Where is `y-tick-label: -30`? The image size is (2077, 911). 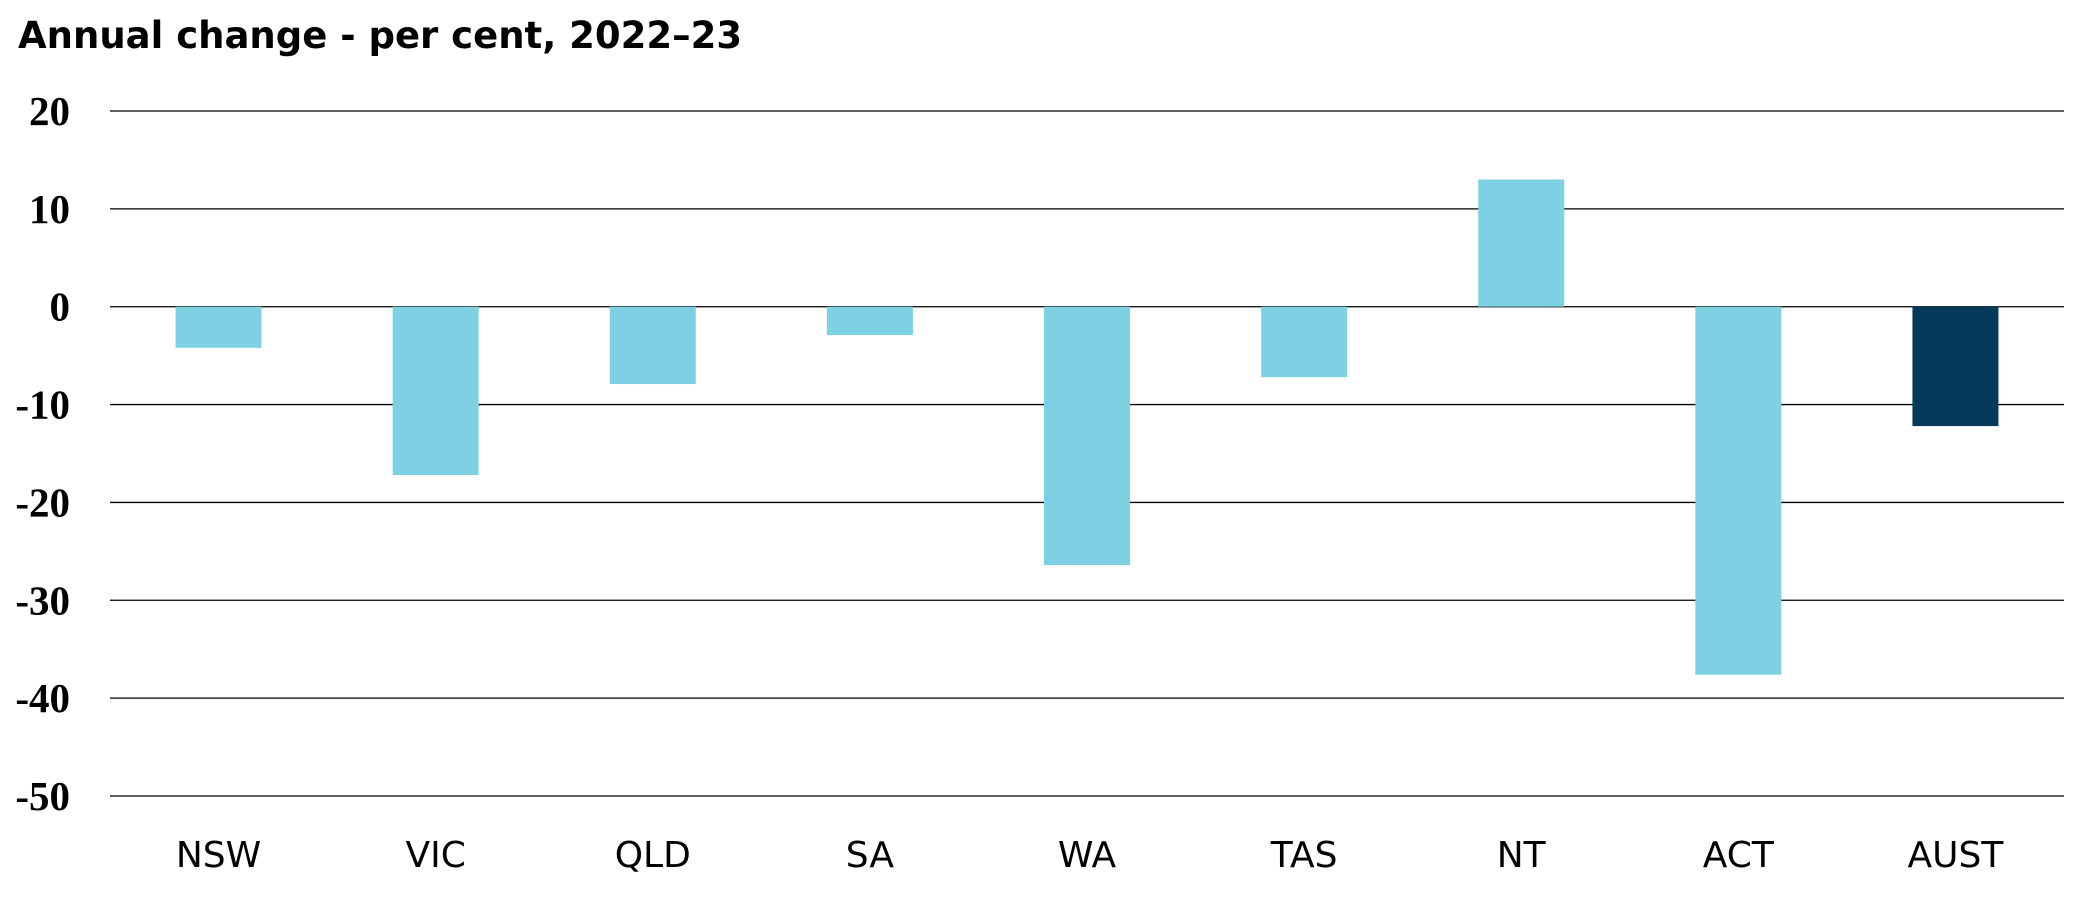 y-tick-label: -30 is located at coordinates (42, 600).